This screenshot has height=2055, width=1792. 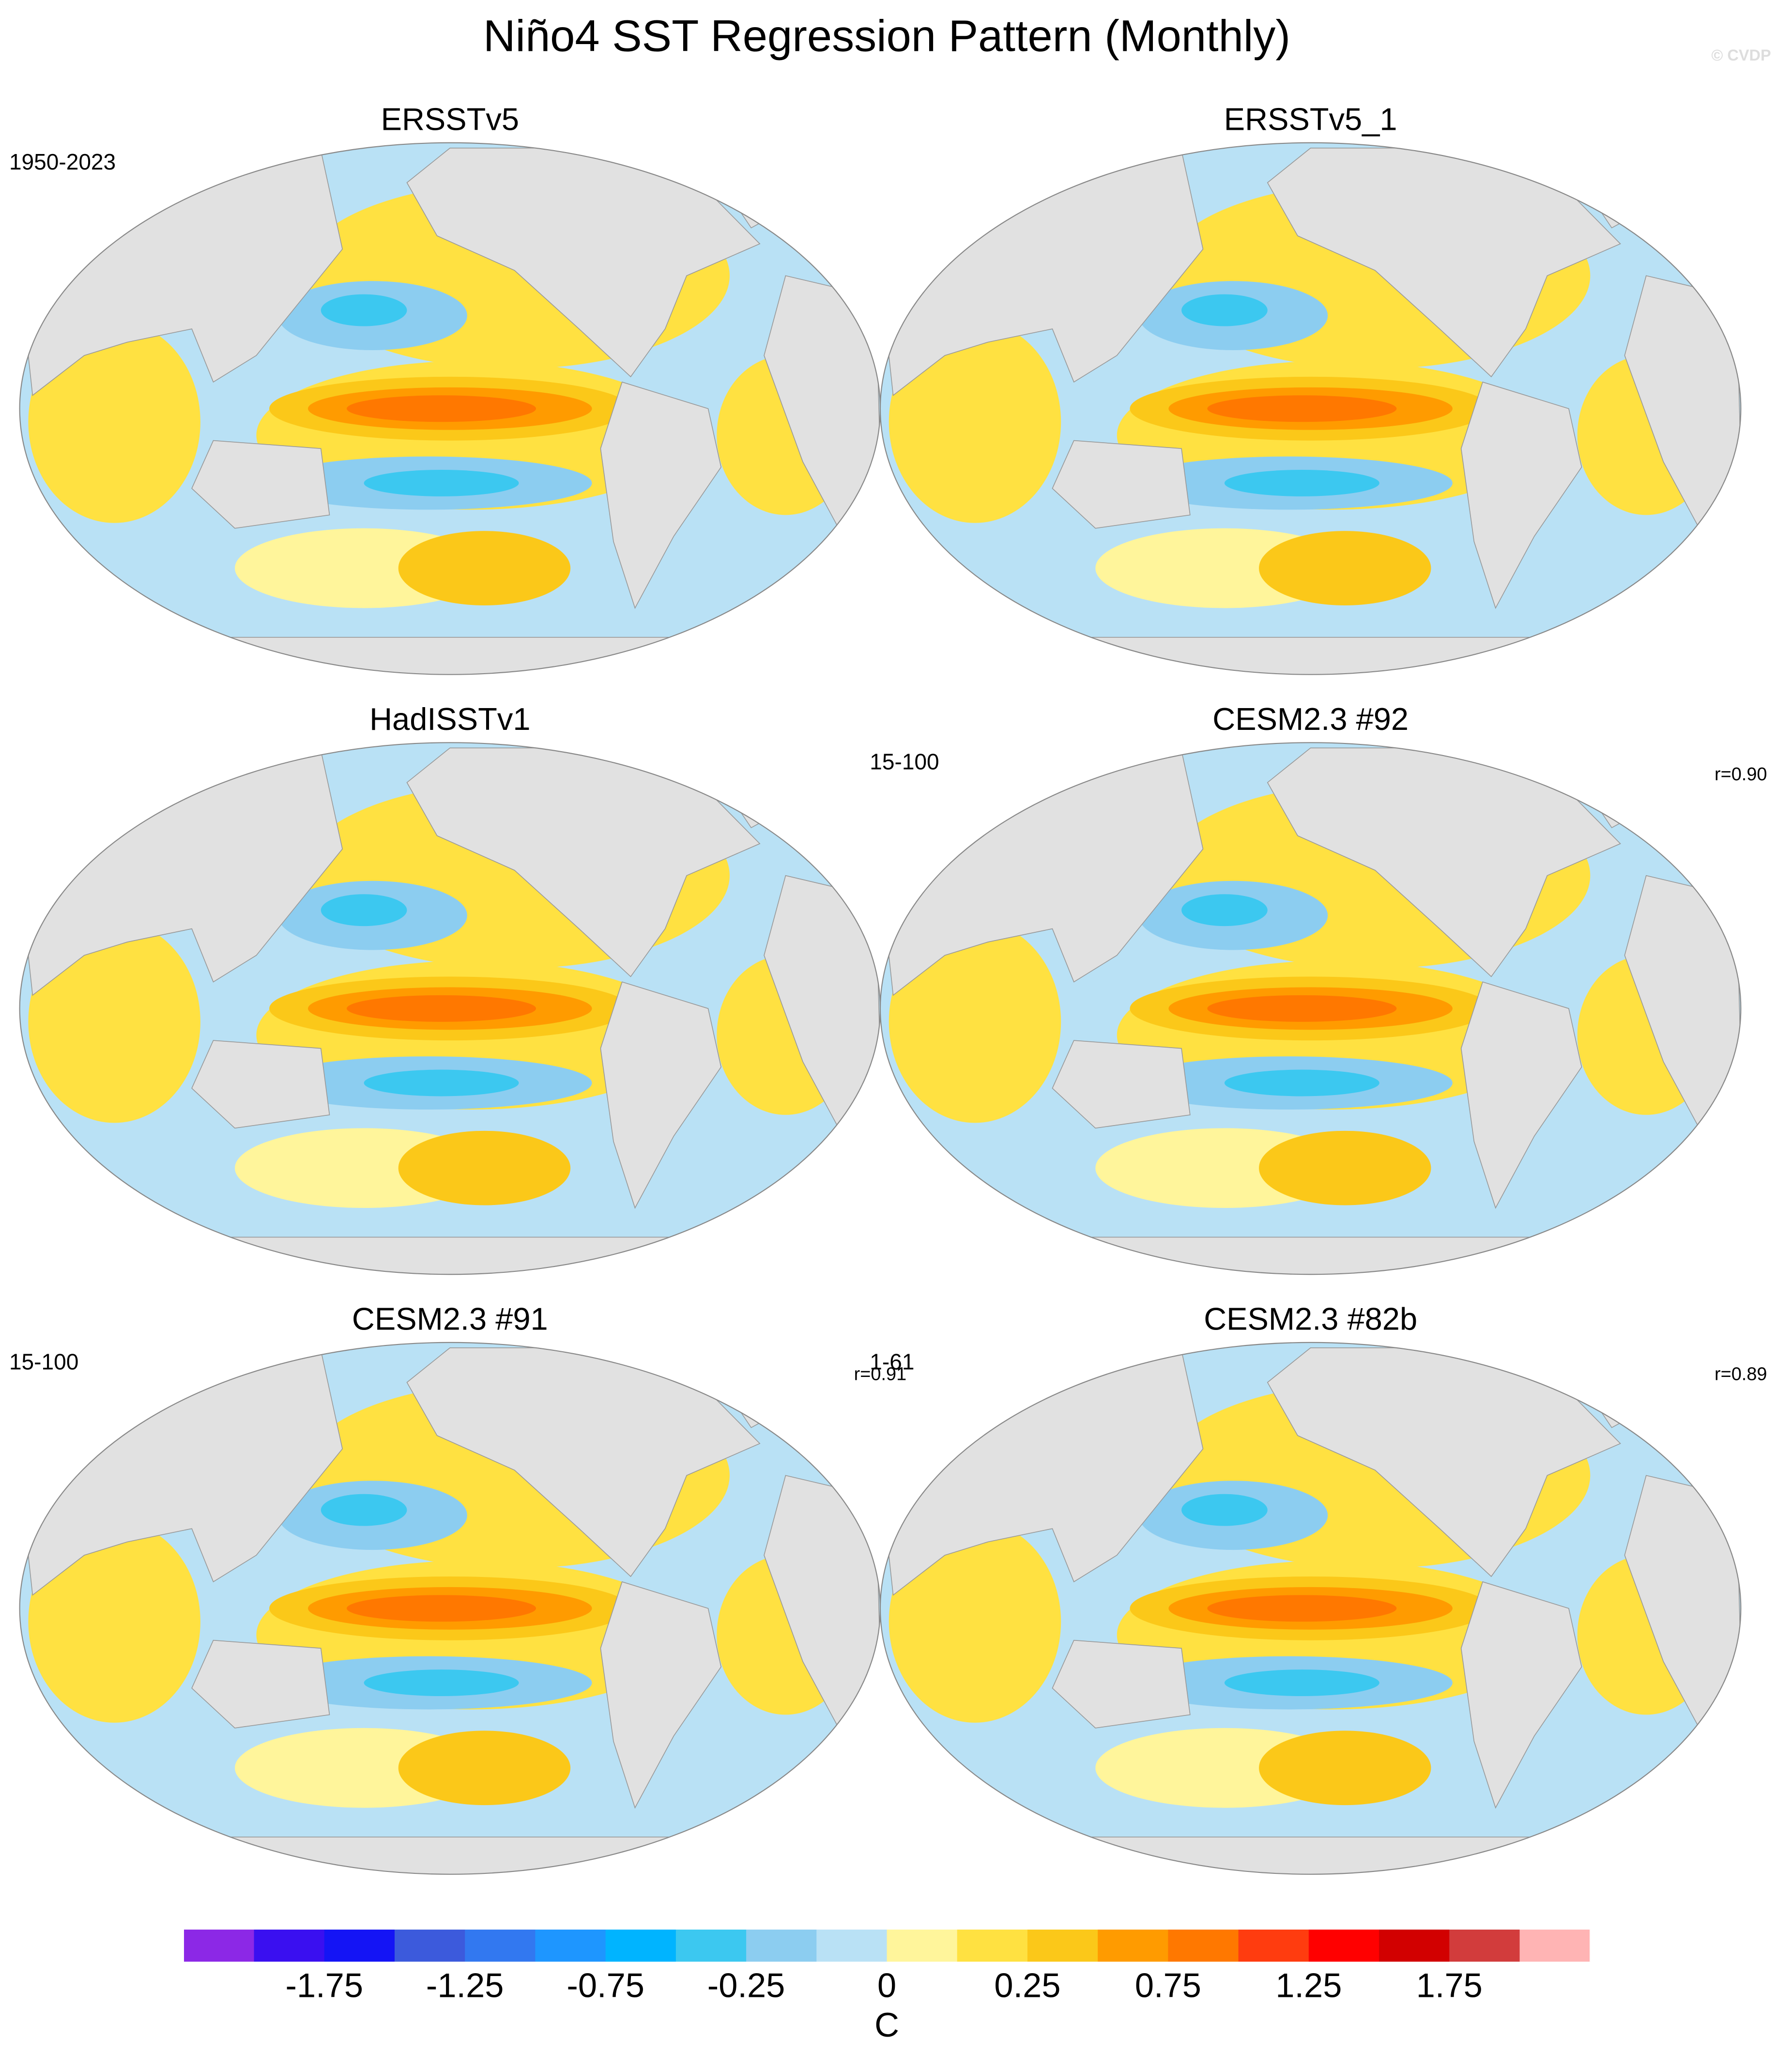 What do you see at coordinates (746, 1985) in the screenshot?
I see `colorbar-tick-label: -0.25` at bounding box center [746, 1985].